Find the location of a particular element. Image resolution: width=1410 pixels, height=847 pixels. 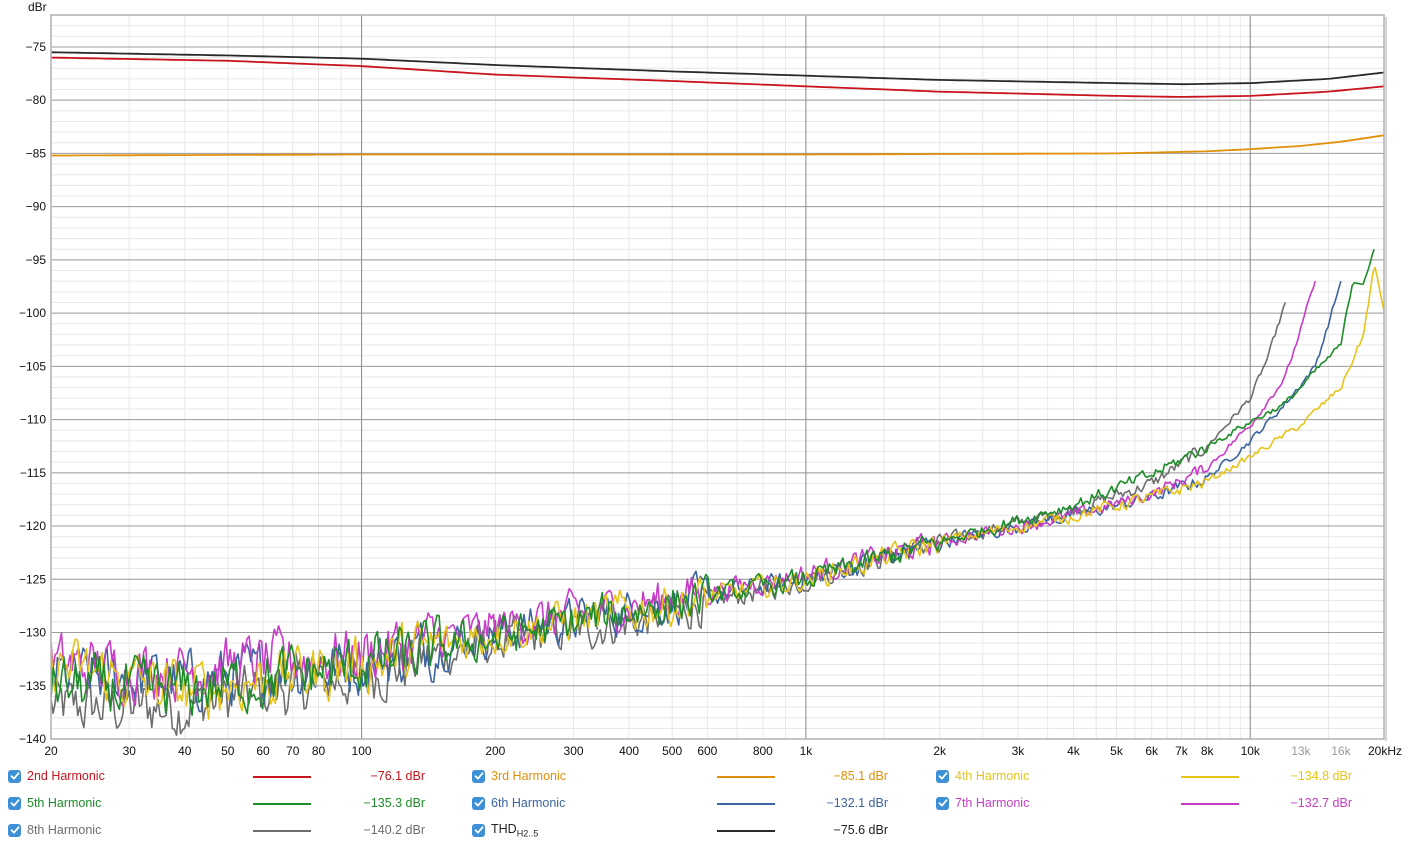

legend-label: 6th Harmonic is located at coordinates (528, 803).